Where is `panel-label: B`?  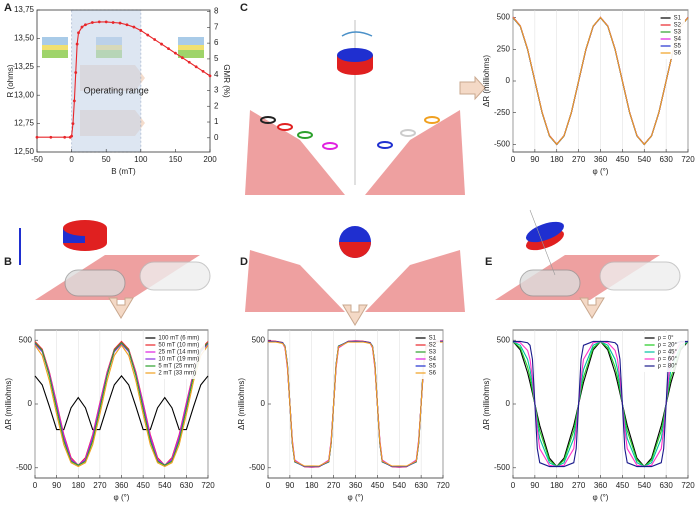
panel-label: B is located at coordinates (8, 262).